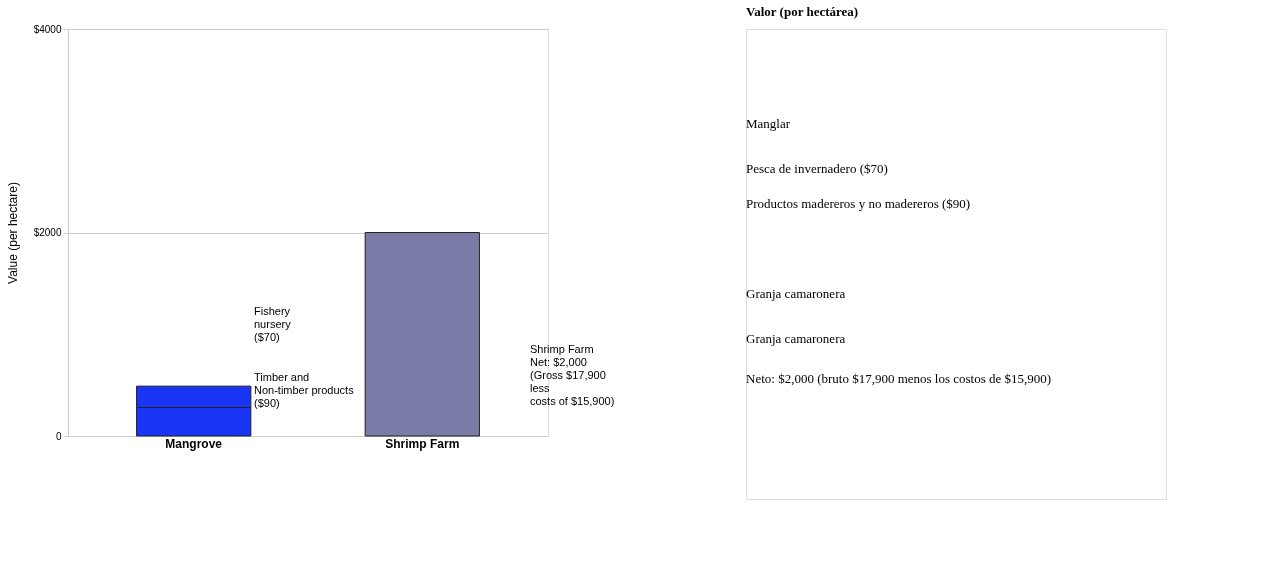 This screenshot has height=583, width=1285. Describe the element at coordinates (899, 378) in the screenshot. I see `text: Neto: $2,000 (bruto $17,900 menos los costos de $15,900)` at that location.